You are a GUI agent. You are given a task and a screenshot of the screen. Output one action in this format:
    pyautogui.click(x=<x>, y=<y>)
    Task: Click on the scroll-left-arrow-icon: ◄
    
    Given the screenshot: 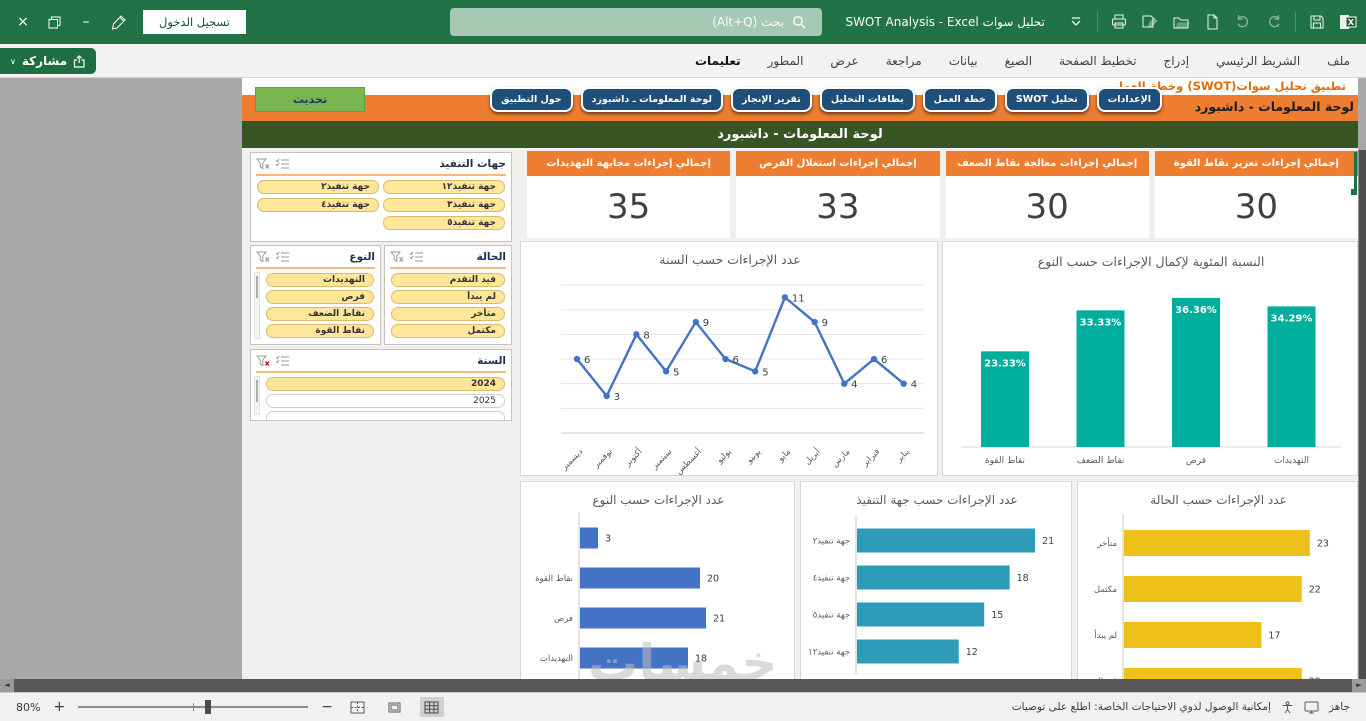 What is the action you would take?
    pyautogui.click(x=7, y=685)
    